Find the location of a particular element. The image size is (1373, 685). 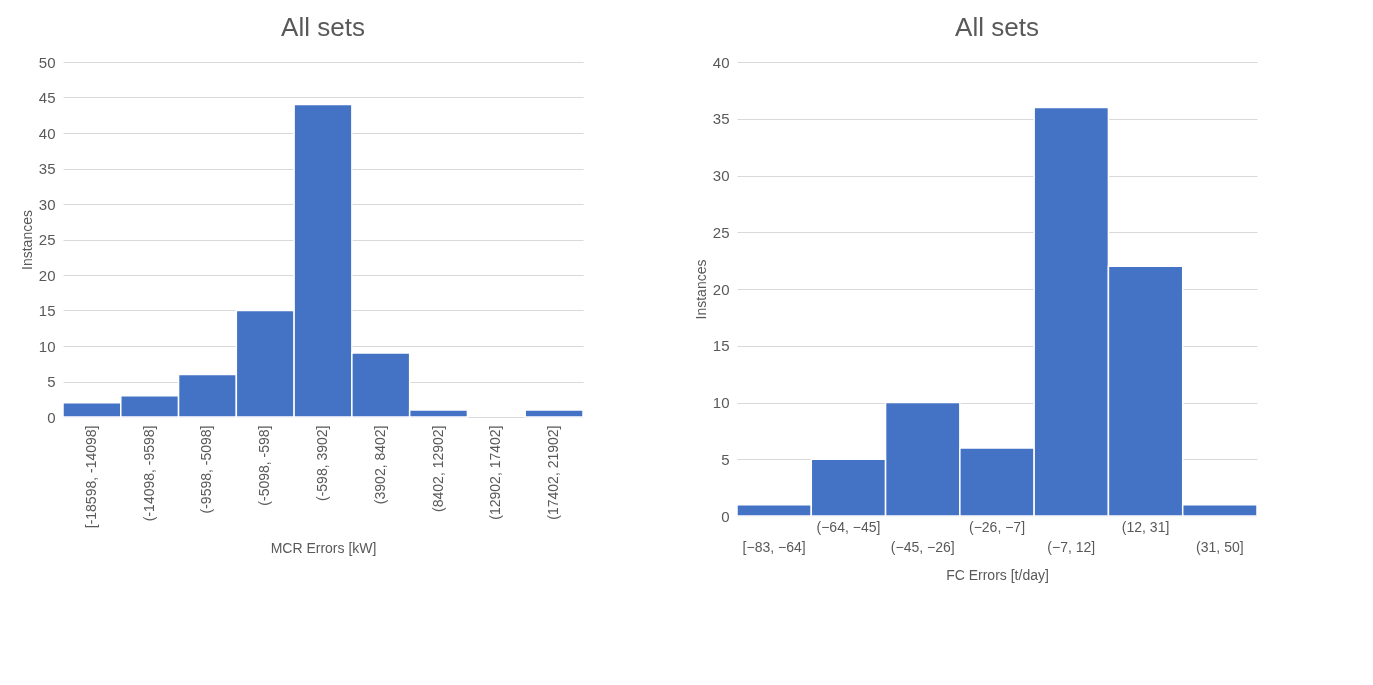

x-tick-label: (−45, −26] is located at coordinates (922, 546).